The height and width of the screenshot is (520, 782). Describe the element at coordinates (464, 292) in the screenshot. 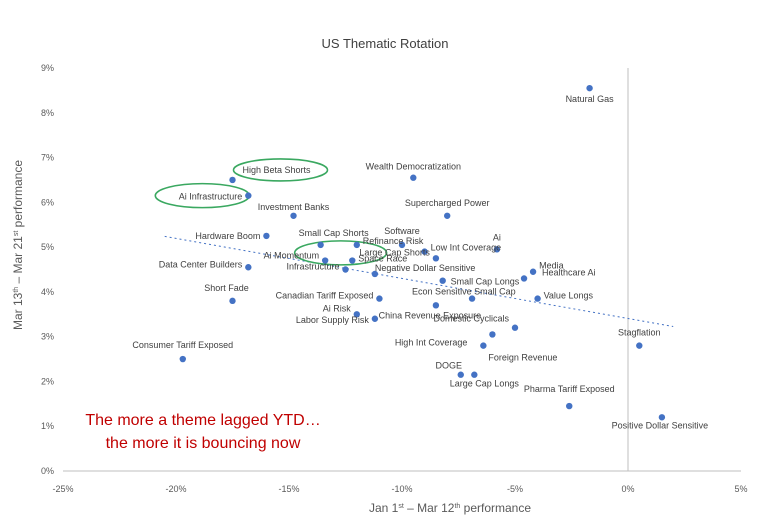

I see `point-label: Econ Sensitive Small Cap` at that location.